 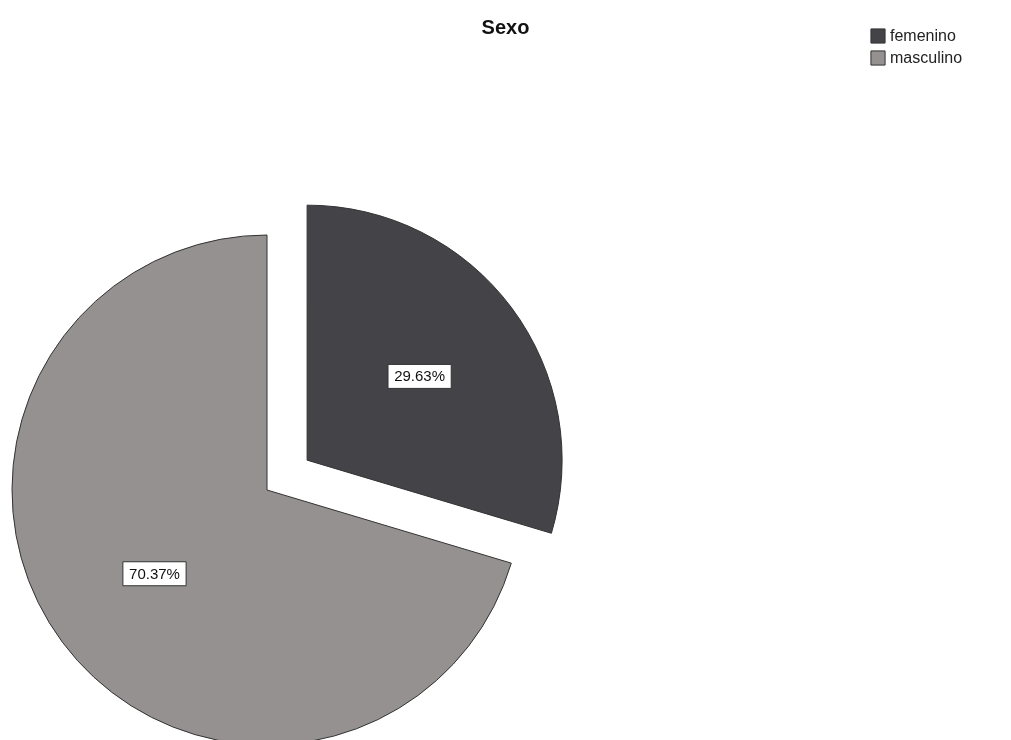 What do you see at coordinates (154, 573) in the screenshot?
I see `data-label: 70.37%` at bounding box center [154, 573].